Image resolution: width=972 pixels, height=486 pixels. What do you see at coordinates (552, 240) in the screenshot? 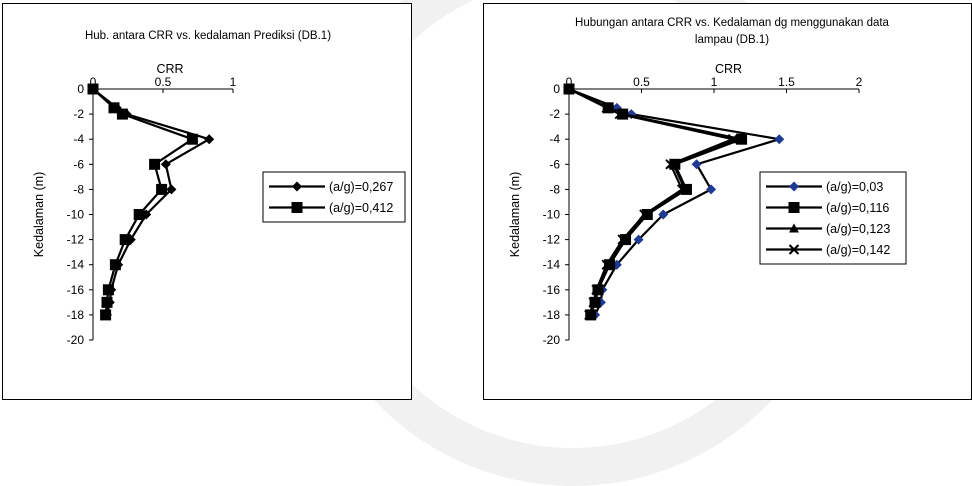
I see `right-y-tick-label: -12` at bounding box center [552, 240].